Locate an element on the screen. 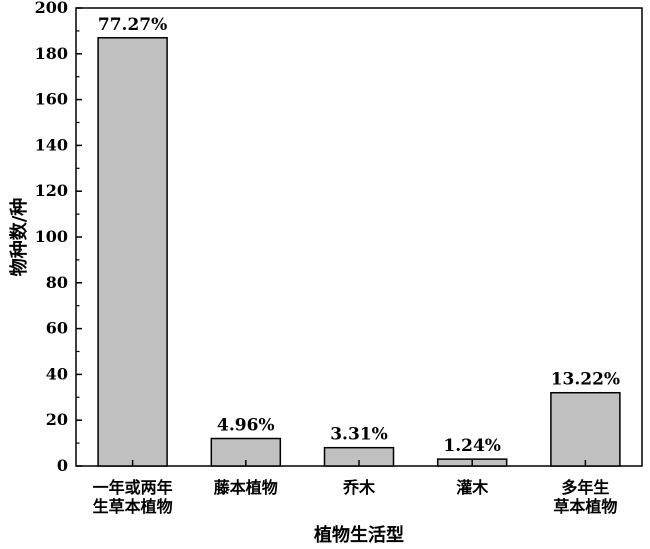 This screenshot has height=549, width=650. x-tick-label: 乔木 is located at coordinates (359, 487).